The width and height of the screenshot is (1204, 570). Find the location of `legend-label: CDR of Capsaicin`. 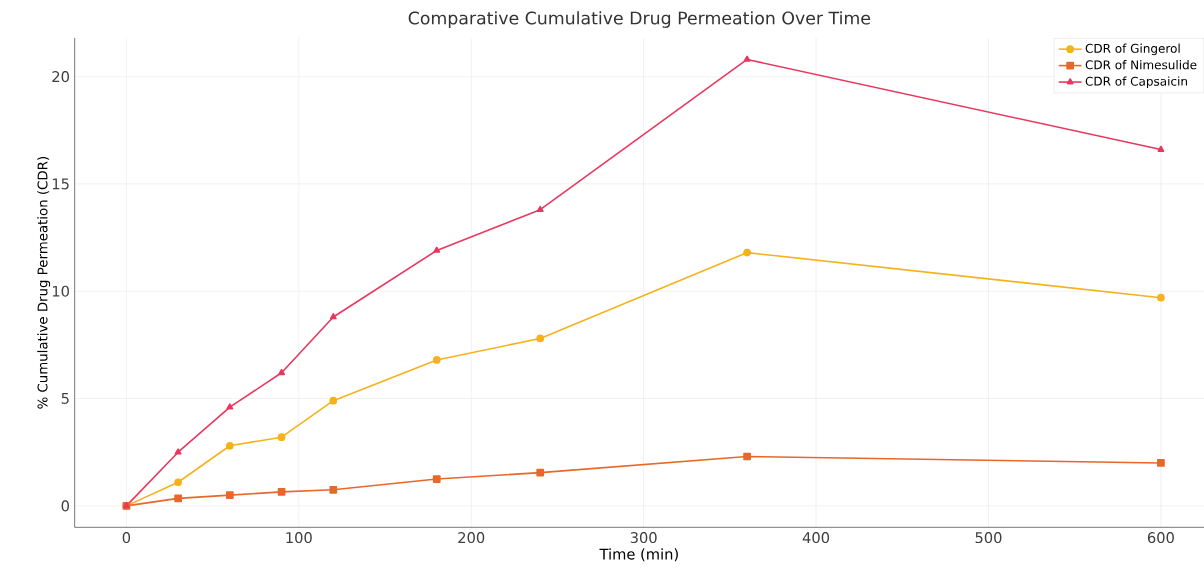

legend-label: CDR of Capsaicin is located at coordinates (1136, 82).